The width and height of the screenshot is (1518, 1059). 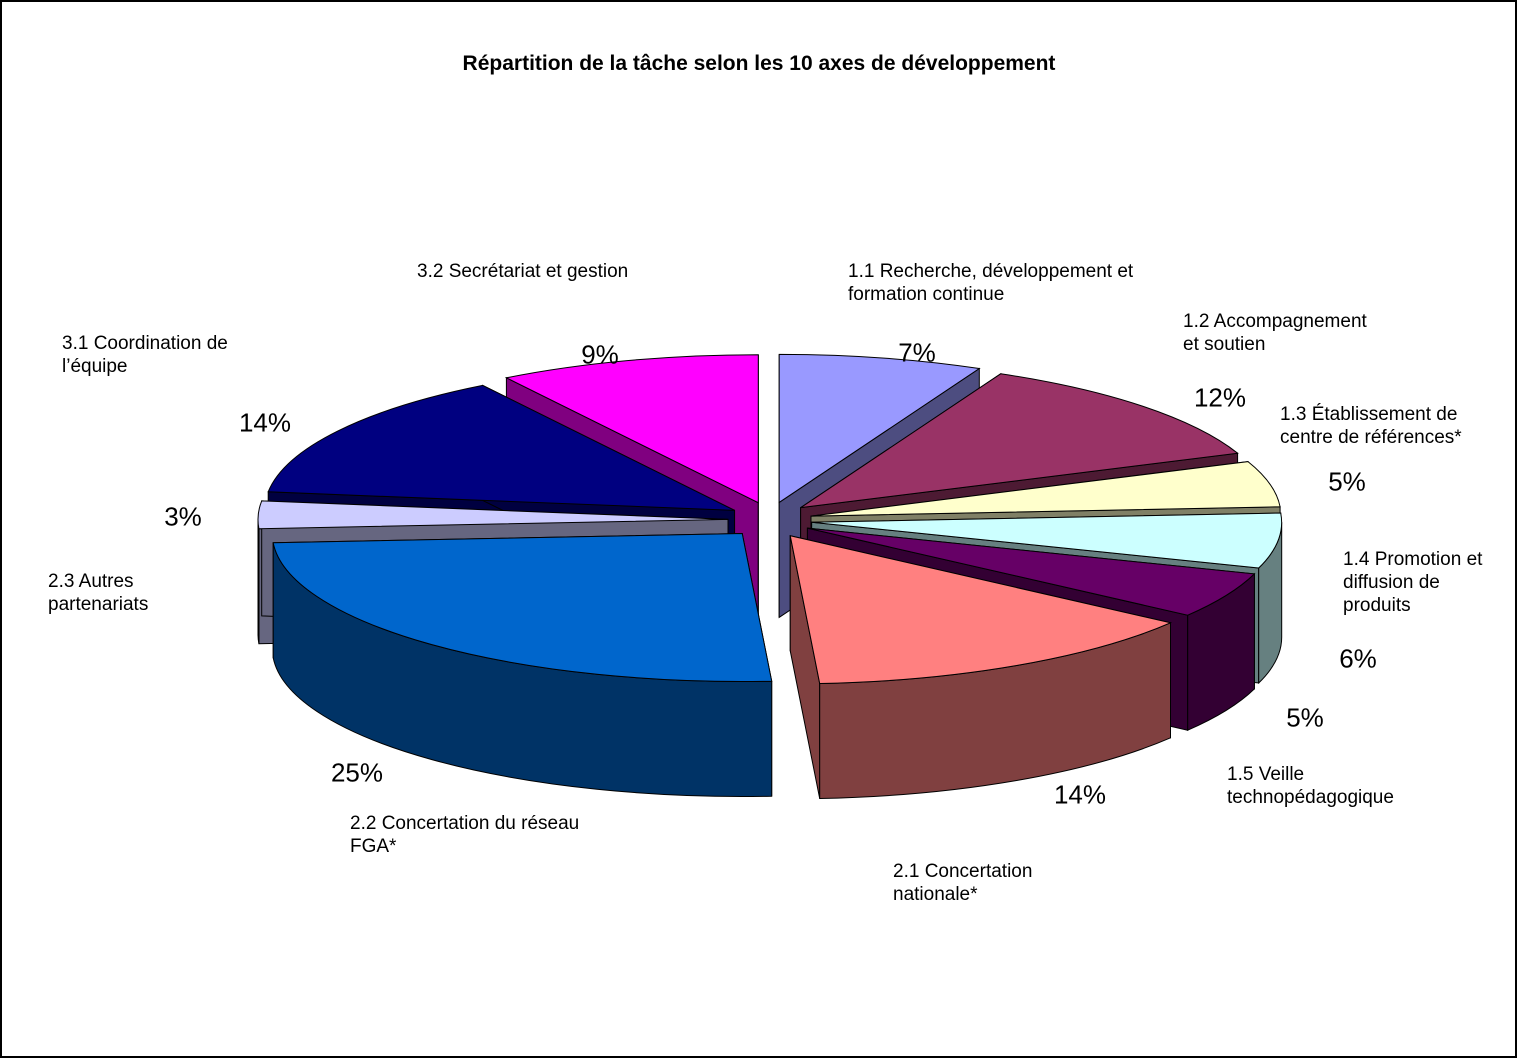 I want to click on value-label: 9%, so click(x=600, y=354).